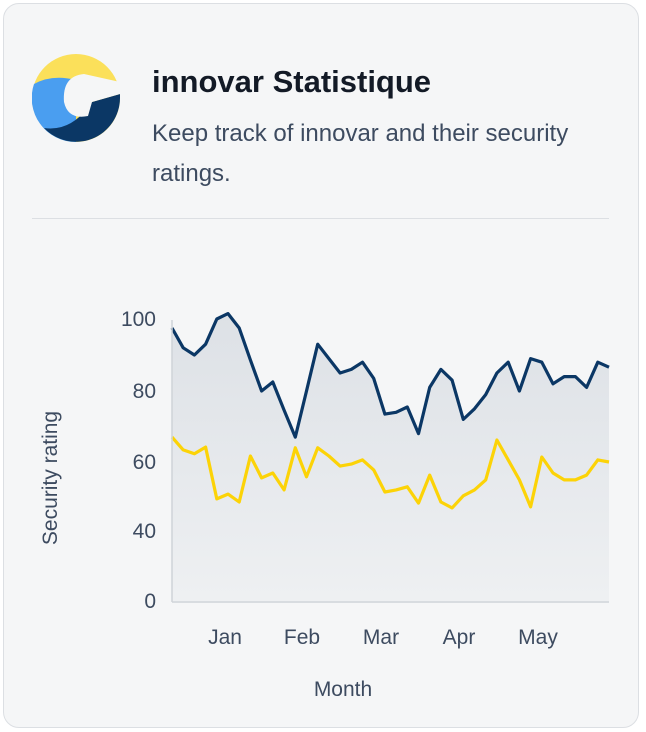 Image resolution: width=646 pixels, height=732 pixels. I want to click on y-tick-label: 60, so click(144, 462).